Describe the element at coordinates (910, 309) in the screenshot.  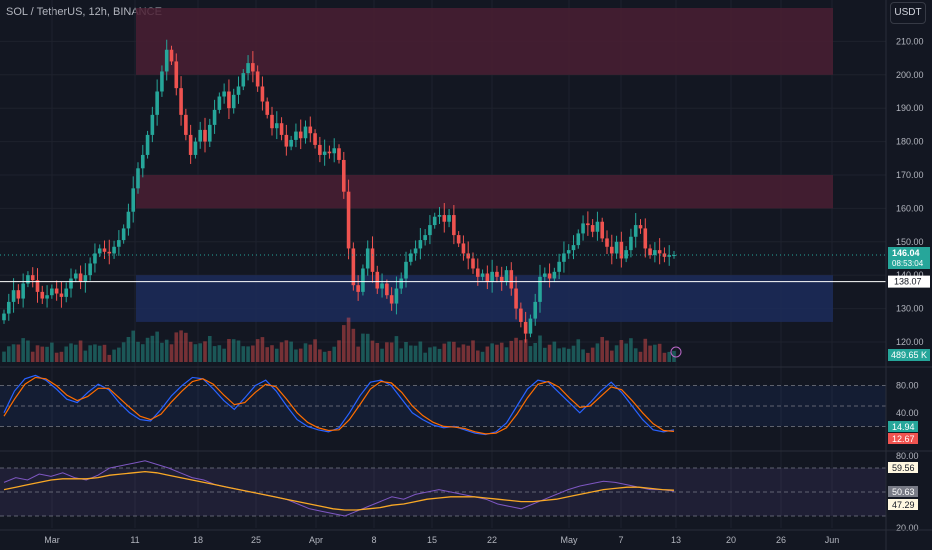
I see `price-tick-label: 130.00` at that location.